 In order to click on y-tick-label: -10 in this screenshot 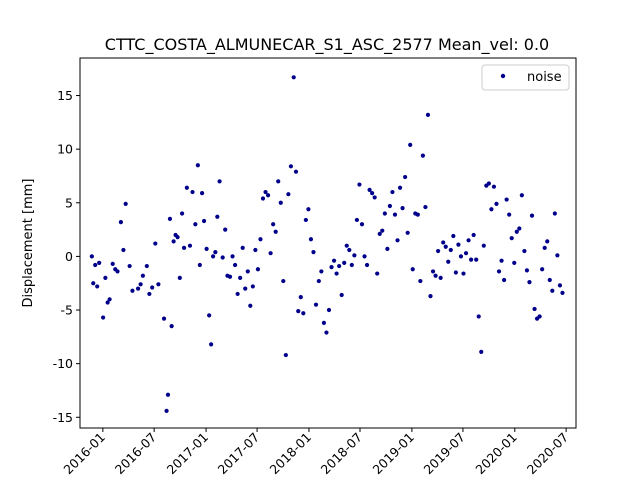, I will do `click(63, 363)`.